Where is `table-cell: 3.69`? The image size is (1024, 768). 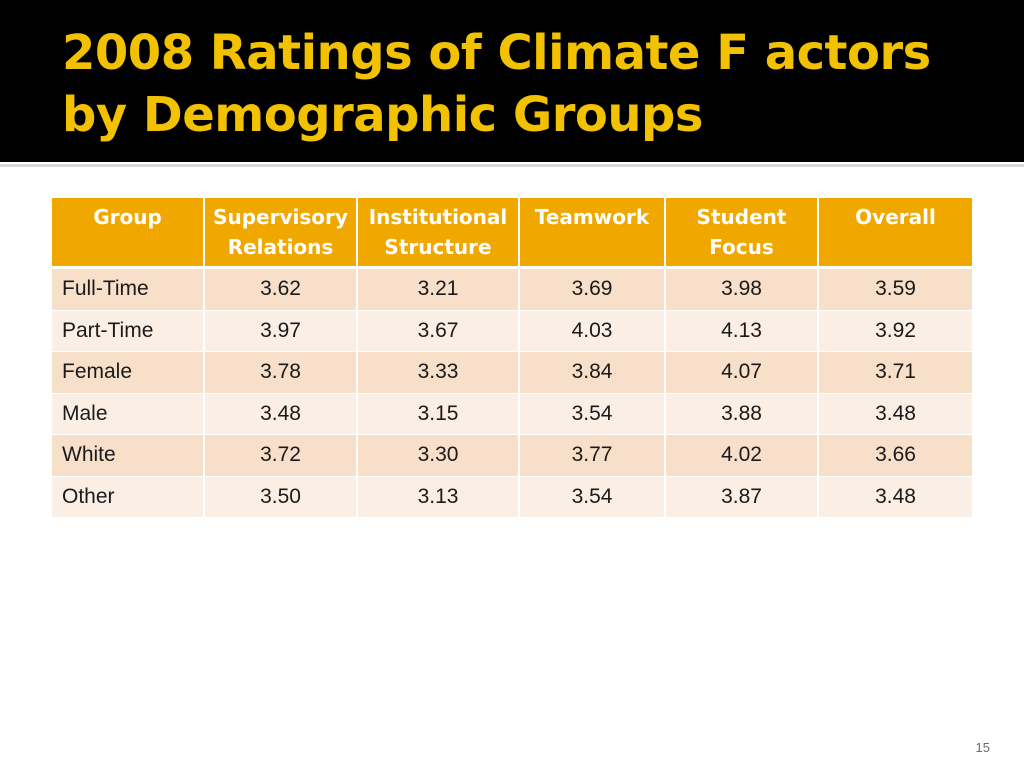
table-cell: 3.69 is located at coordinates (593, 290).